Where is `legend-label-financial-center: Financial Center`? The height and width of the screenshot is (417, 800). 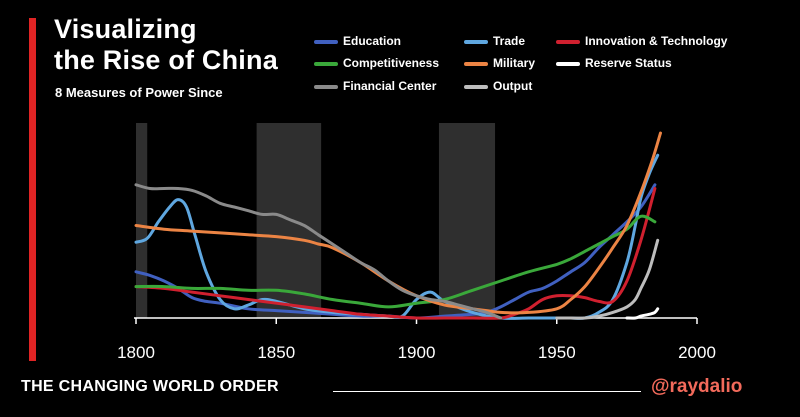 legend-label-financial-center: Financial Center is located at coordinates (390, 86).